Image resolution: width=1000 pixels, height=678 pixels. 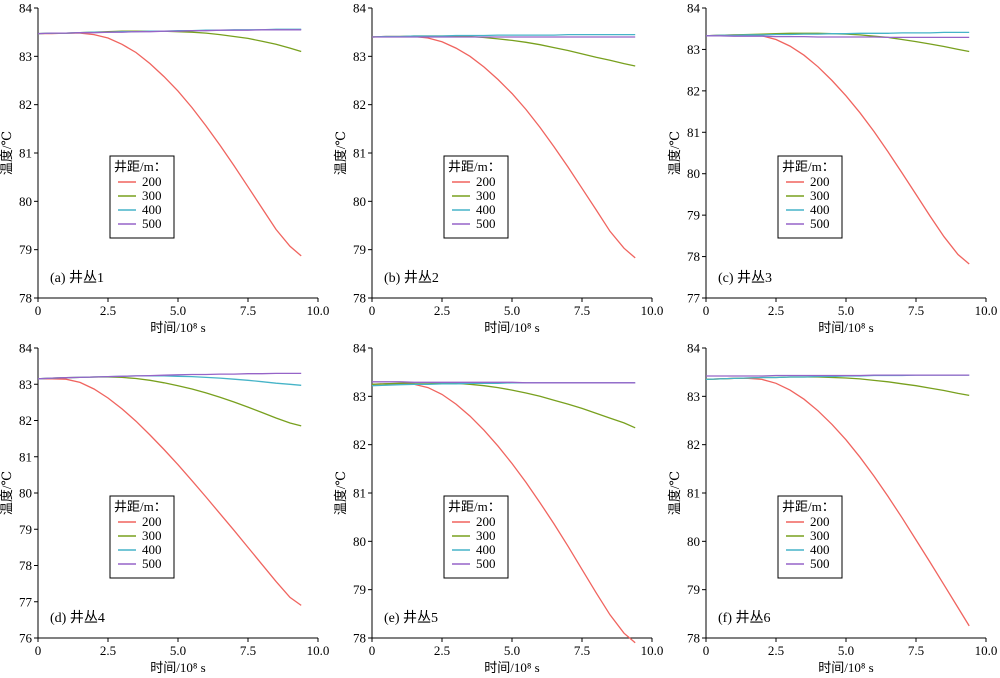 I want to click on panel-label: (a) 井丛1, so click(x=77, y=278).